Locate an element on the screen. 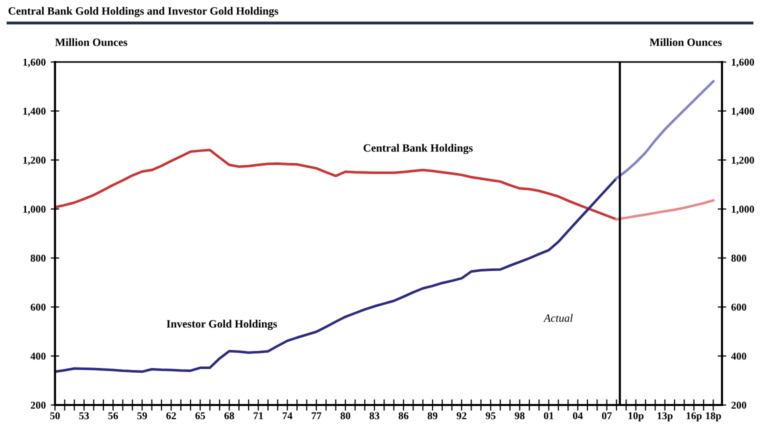 Image resolution: width=760 pixels, height=425 pixels. series-label: Central Bank Holdings is located at coordinates (418, 149).